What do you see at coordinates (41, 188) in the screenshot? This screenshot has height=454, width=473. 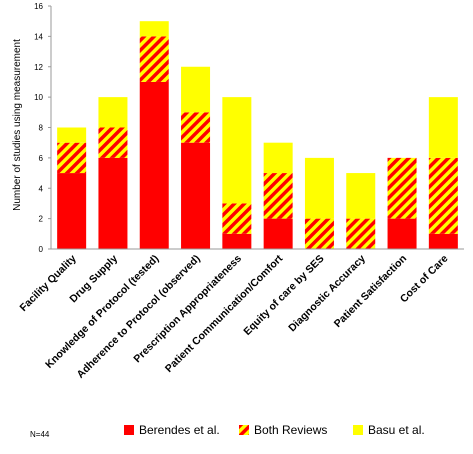 I see `y-tick-label: 4` at bounding box center [41, 188].